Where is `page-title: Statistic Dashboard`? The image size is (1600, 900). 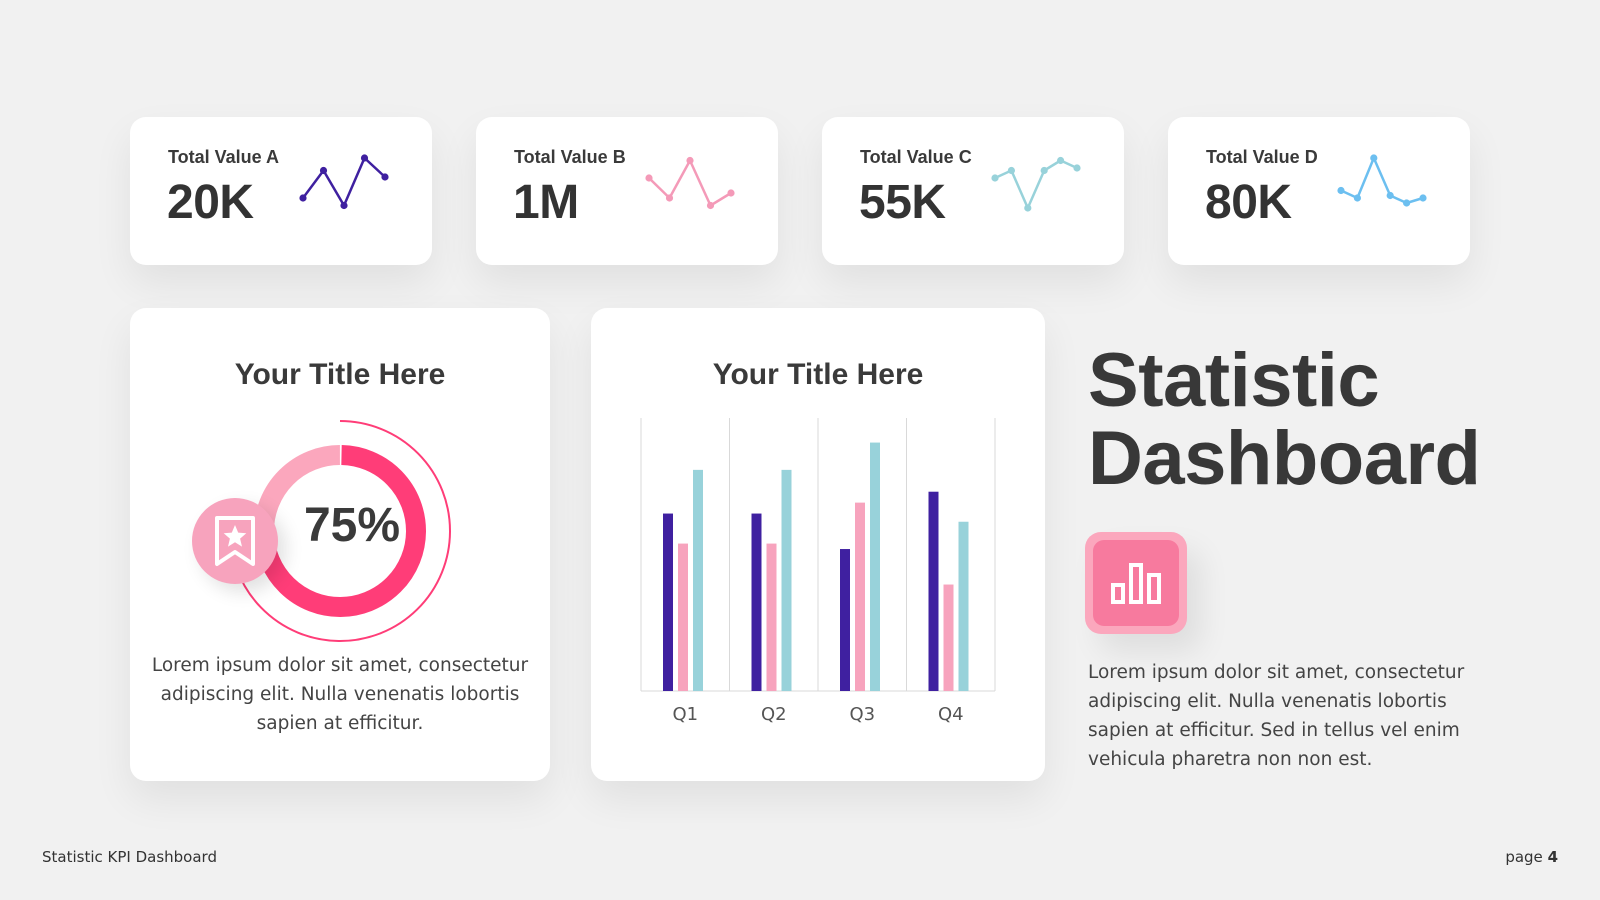
page-title: Statistic Dashboard is located at coordinates (1284, 419).